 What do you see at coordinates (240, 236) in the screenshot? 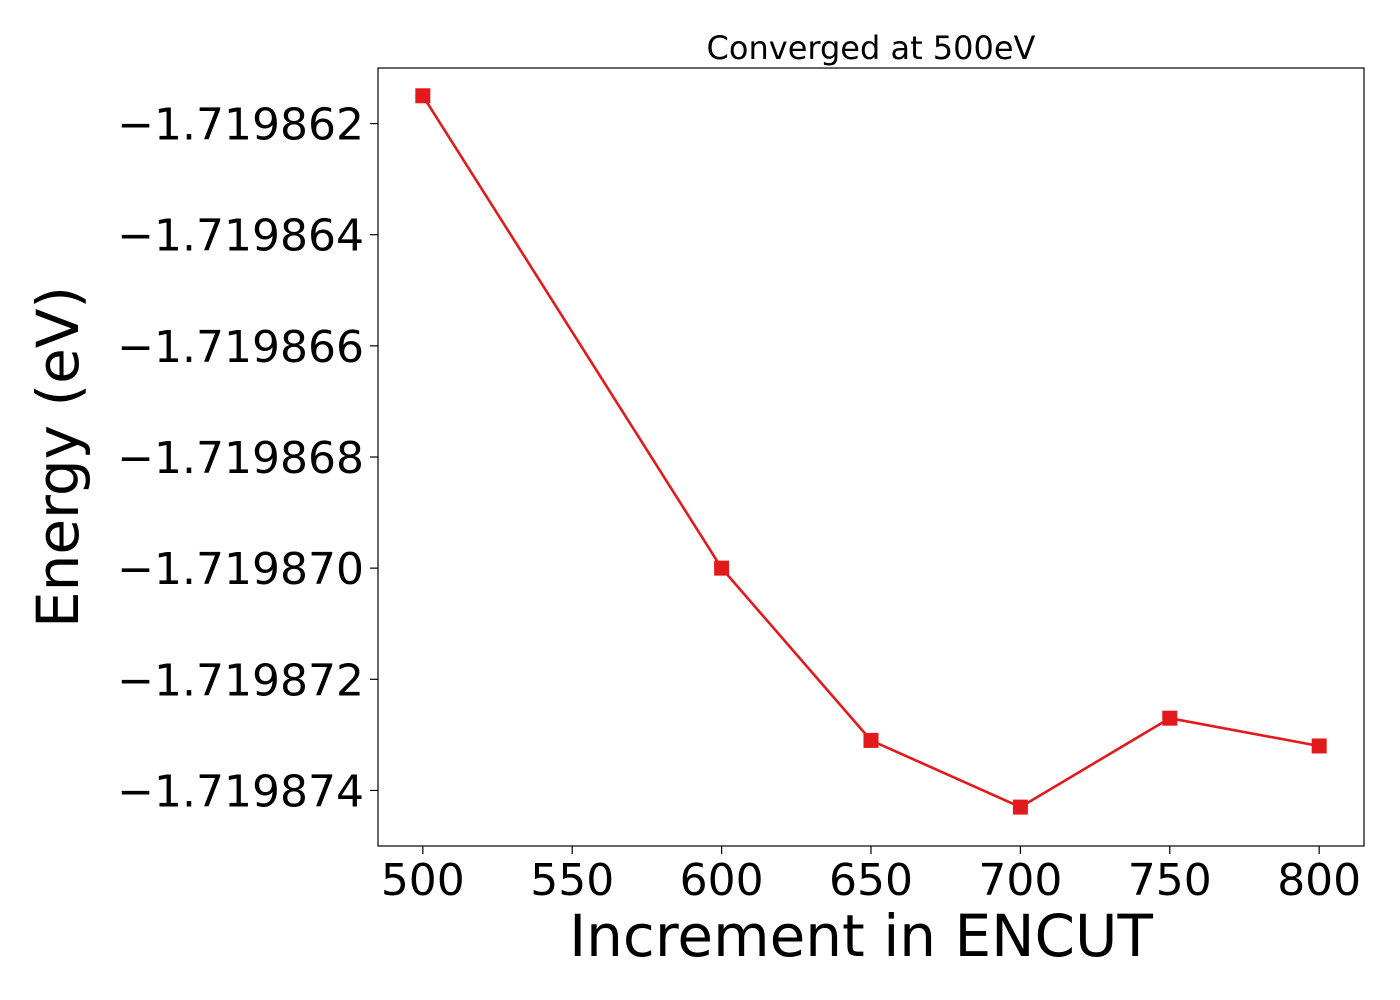
I see `y-tick-label: −1.719864` at bounding box center [240, 236].